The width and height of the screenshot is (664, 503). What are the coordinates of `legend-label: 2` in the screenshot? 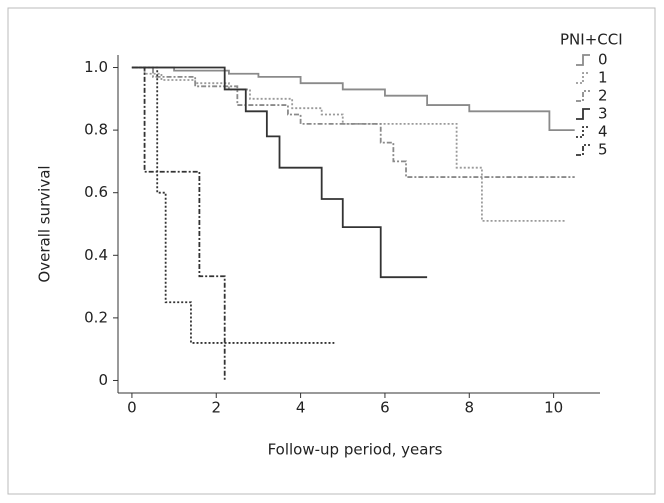 It's located at (603, 96).